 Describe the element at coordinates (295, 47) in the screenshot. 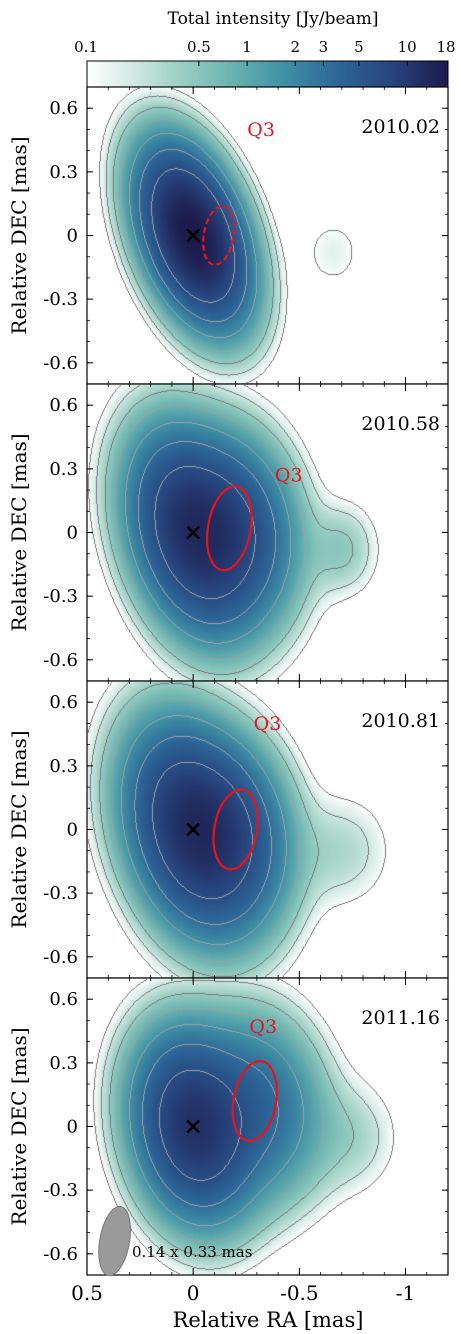

I see `colorbar-tick-label: 2` at that location.